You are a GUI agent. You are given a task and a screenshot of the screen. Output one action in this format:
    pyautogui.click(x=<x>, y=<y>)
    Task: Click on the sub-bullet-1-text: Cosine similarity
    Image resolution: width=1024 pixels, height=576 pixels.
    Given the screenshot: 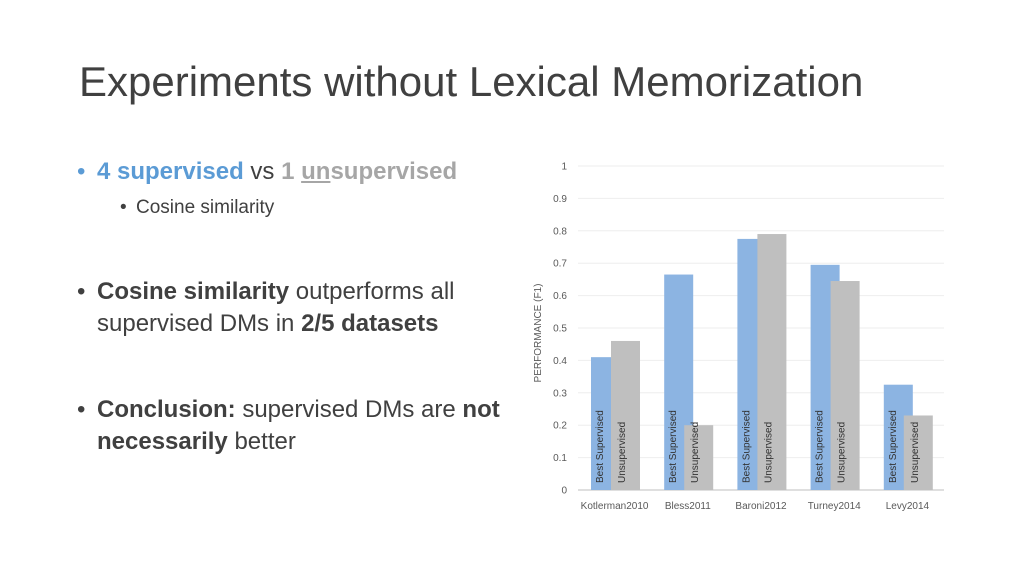 What is the action you would take?
    pyautogui.click(x=205, y=207)
    